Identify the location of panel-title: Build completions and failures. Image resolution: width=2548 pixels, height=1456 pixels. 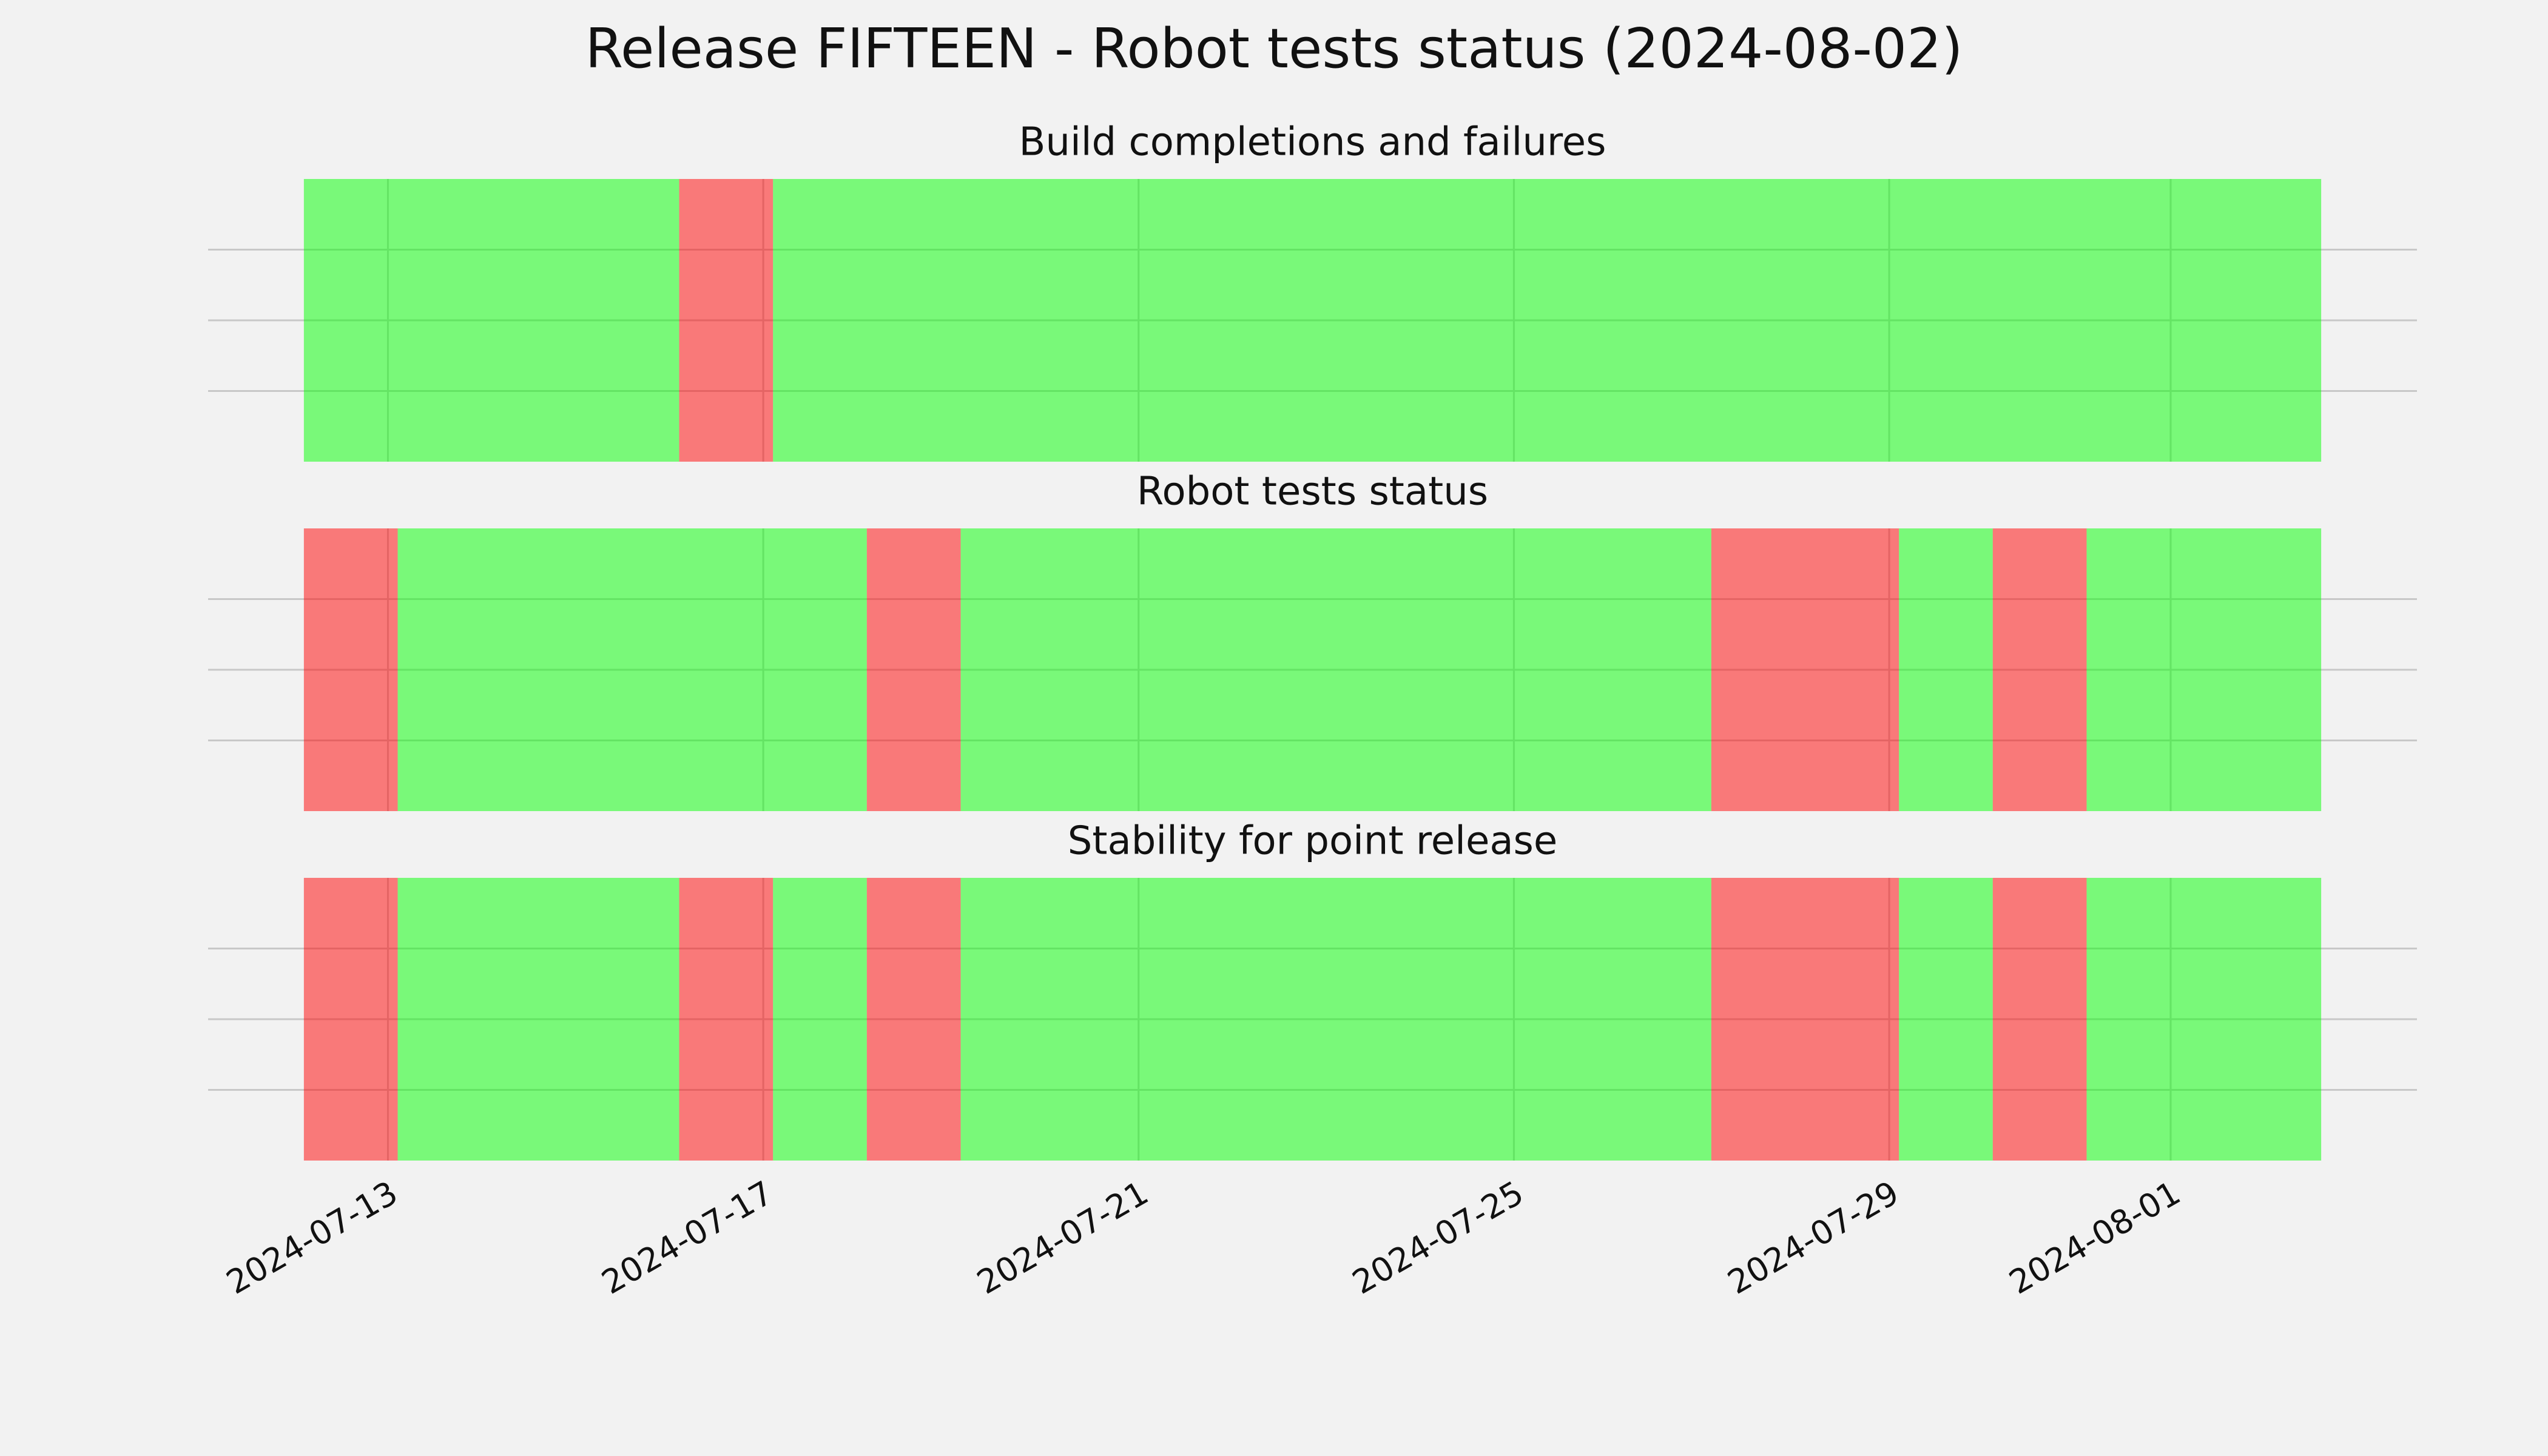
(1312, 142).